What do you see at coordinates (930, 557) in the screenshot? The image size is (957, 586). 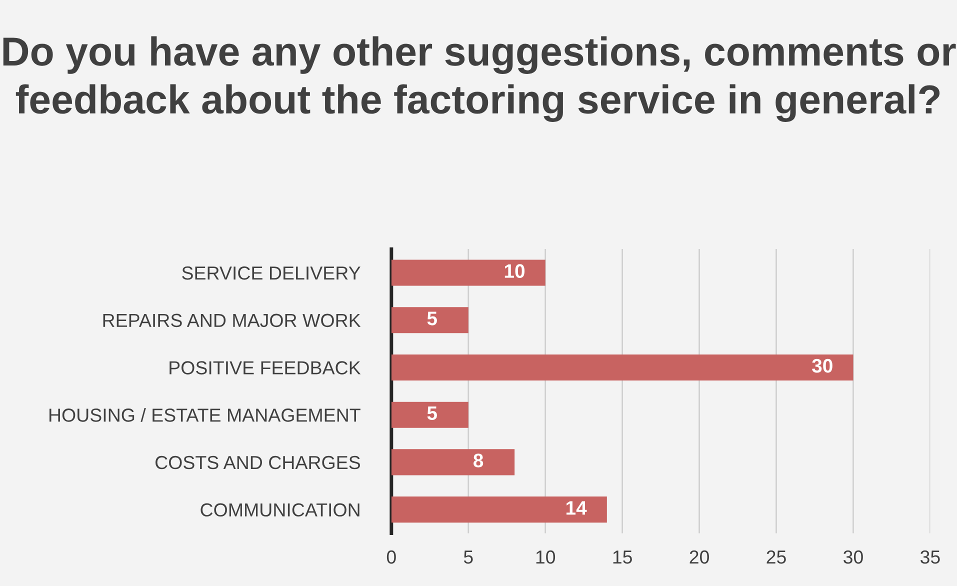 I see `x-tick-label: 35` at bounding box center [930, 557].